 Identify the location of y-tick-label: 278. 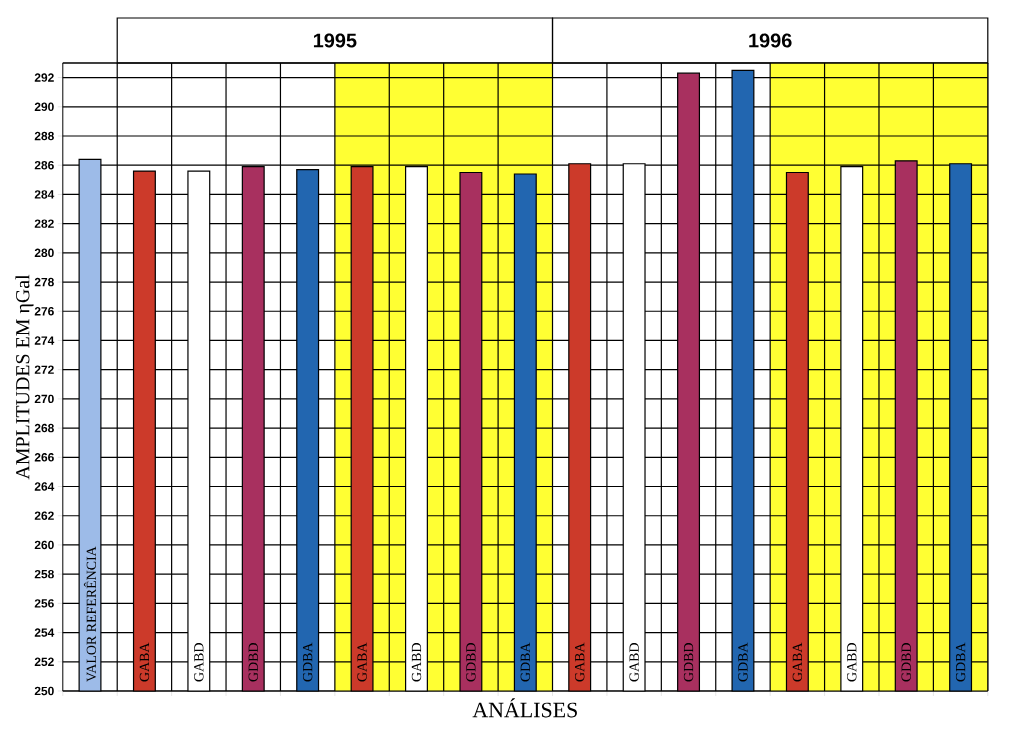
(44, 282).